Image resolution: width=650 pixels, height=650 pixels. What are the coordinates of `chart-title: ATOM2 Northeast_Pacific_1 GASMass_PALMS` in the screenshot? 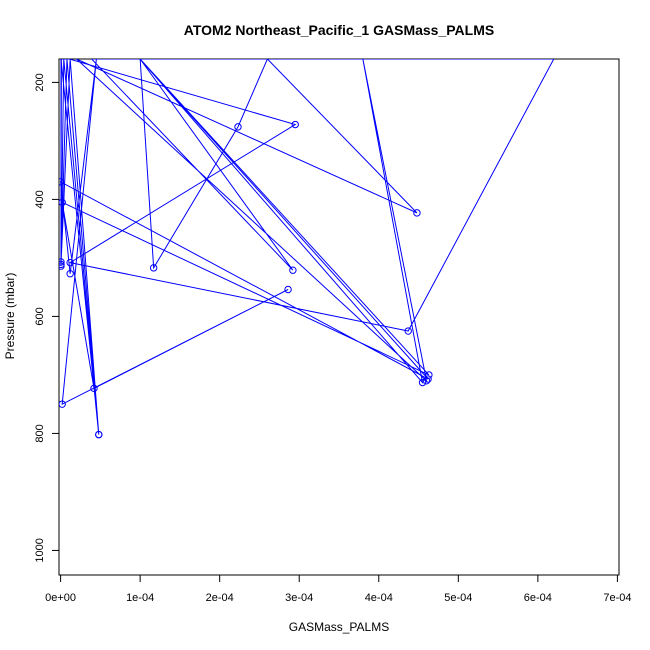 It's located at (339, 30).